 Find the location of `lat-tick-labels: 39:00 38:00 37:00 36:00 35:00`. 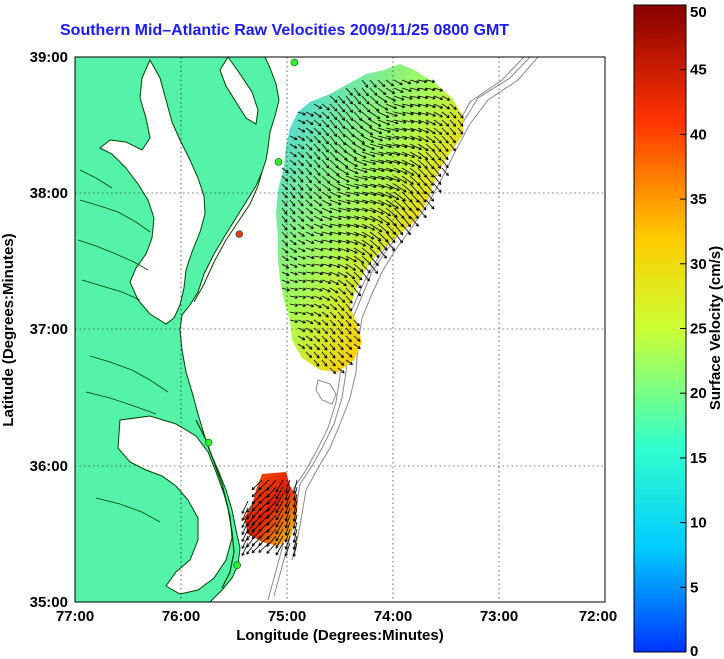

lat-tick-labels: 39:00 38:00 37:00 36:00 35:00 is located at coordinates (49, 330).